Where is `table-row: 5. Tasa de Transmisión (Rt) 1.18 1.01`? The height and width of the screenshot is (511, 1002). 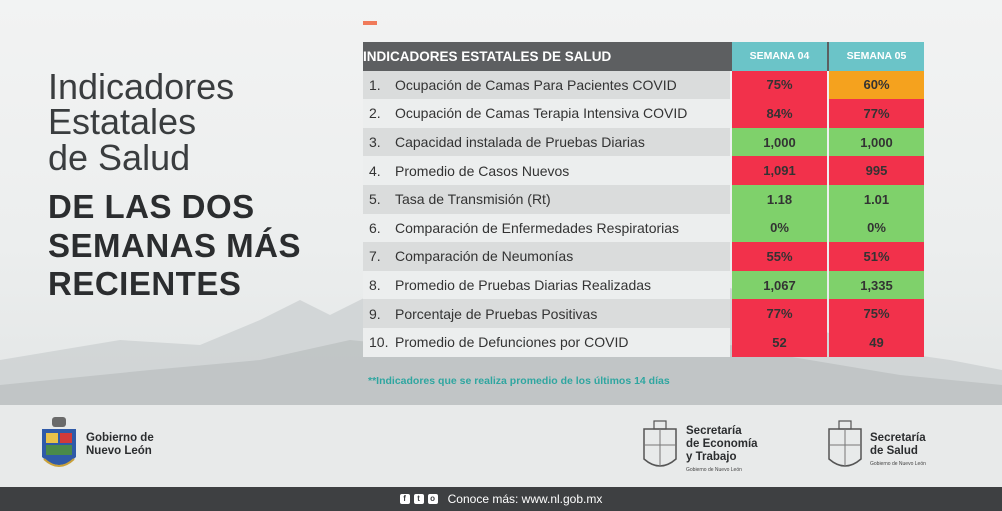 table-row: 5. Tasa de Transmisión (Rt) 1.18 1.01 is located at coordinates (643, 199).